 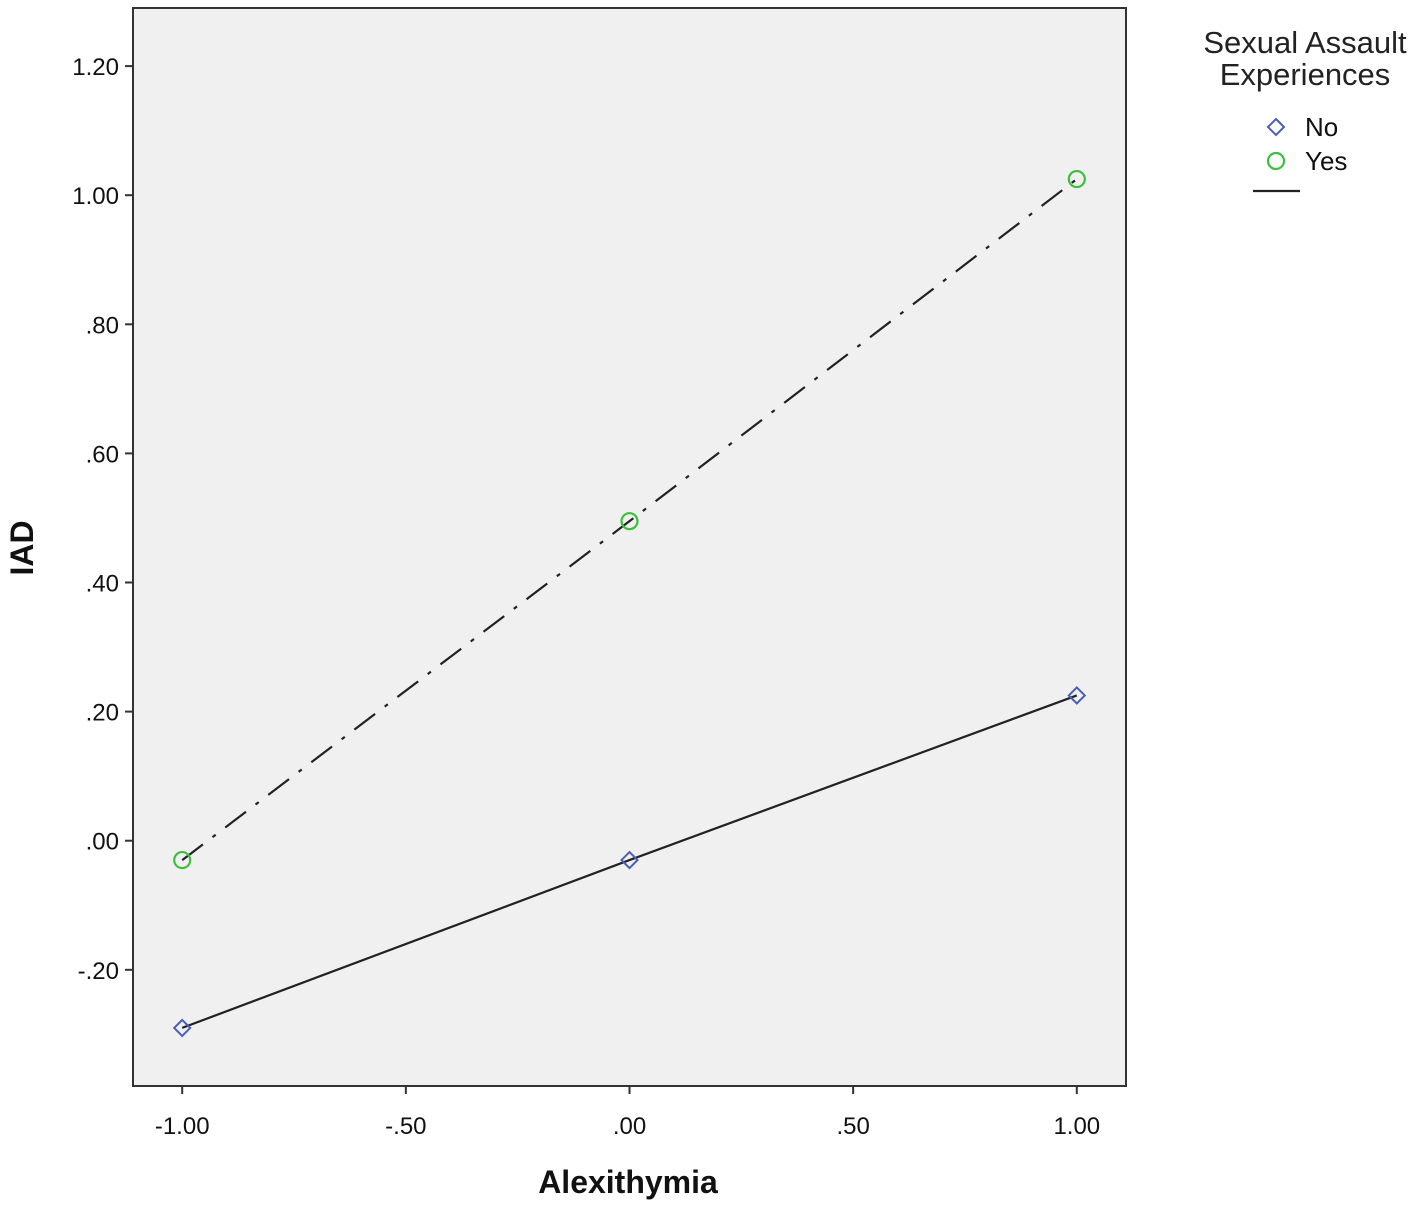 What do you see at coordinates (1076, 1126) in the screenshot?
I see `x-tick-label: 1.00` at bounding box center [1076, 1126].